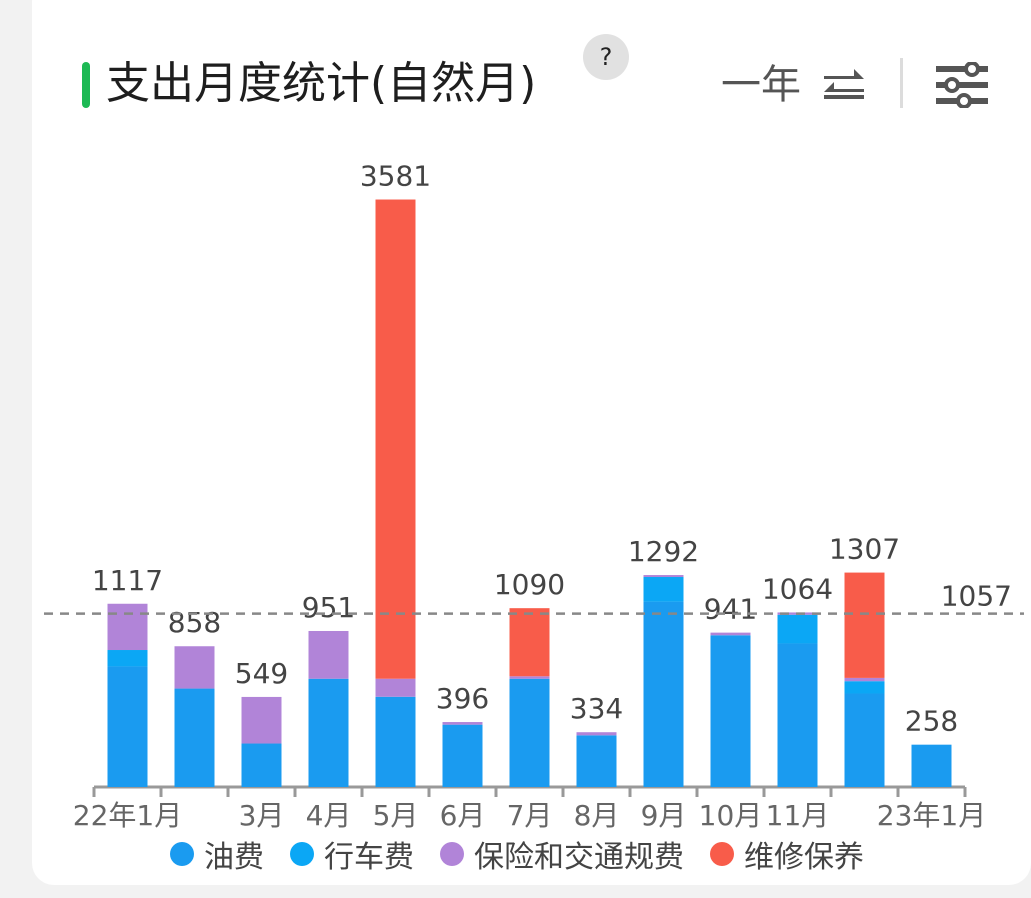 The image size is (1031, 898). Describe the element at coordinates (234, 857) in the screenshot. I see `legend-label: 油费` at that location.